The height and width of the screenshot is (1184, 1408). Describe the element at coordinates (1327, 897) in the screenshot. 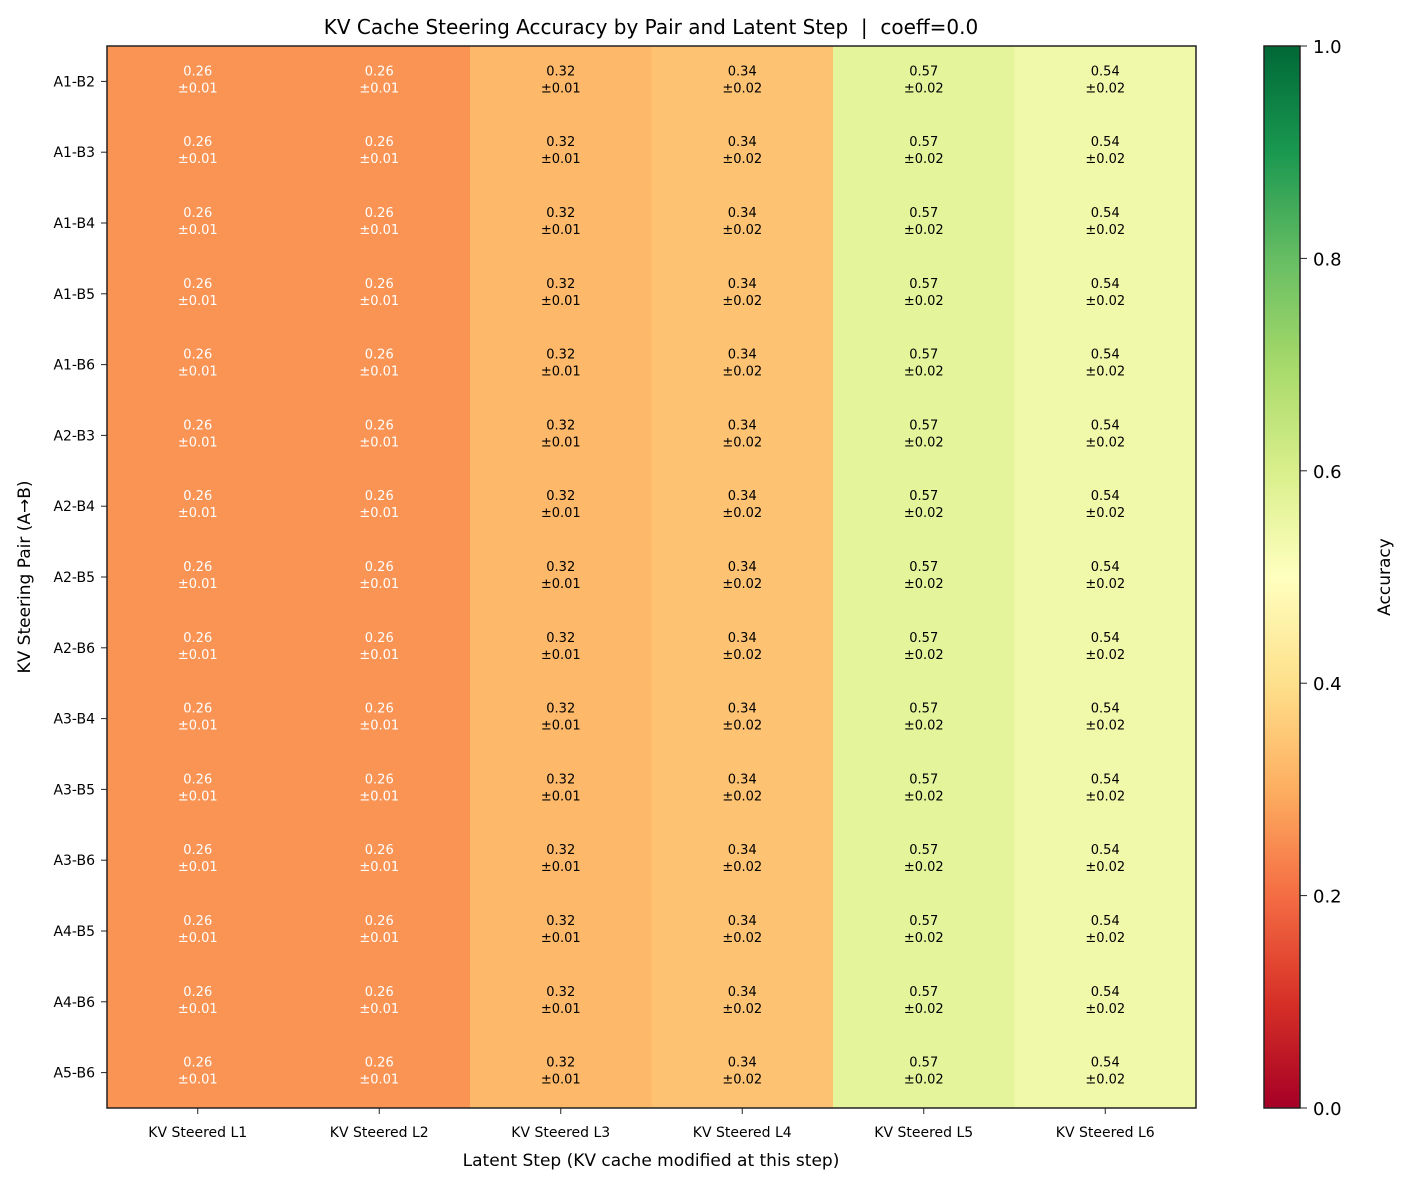

I see `colorbar-tick-label: 0.2` at that location.